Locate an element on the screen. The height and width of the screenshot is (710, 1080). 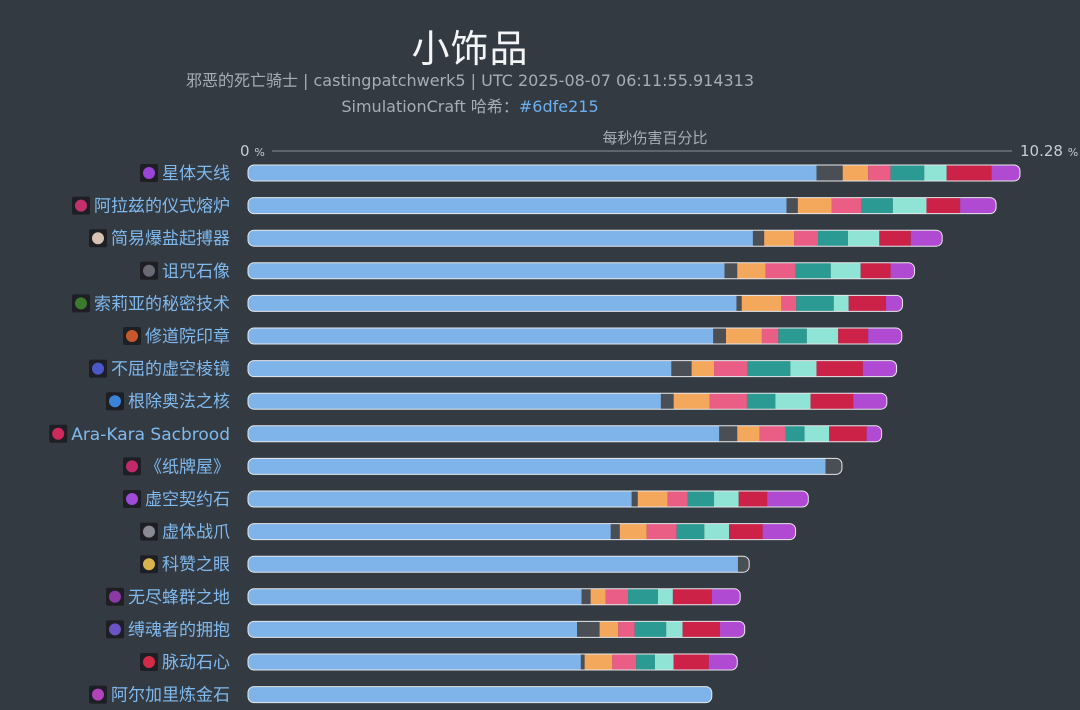
hash-link: #6dfe215 is located at coordinates (558, 106).